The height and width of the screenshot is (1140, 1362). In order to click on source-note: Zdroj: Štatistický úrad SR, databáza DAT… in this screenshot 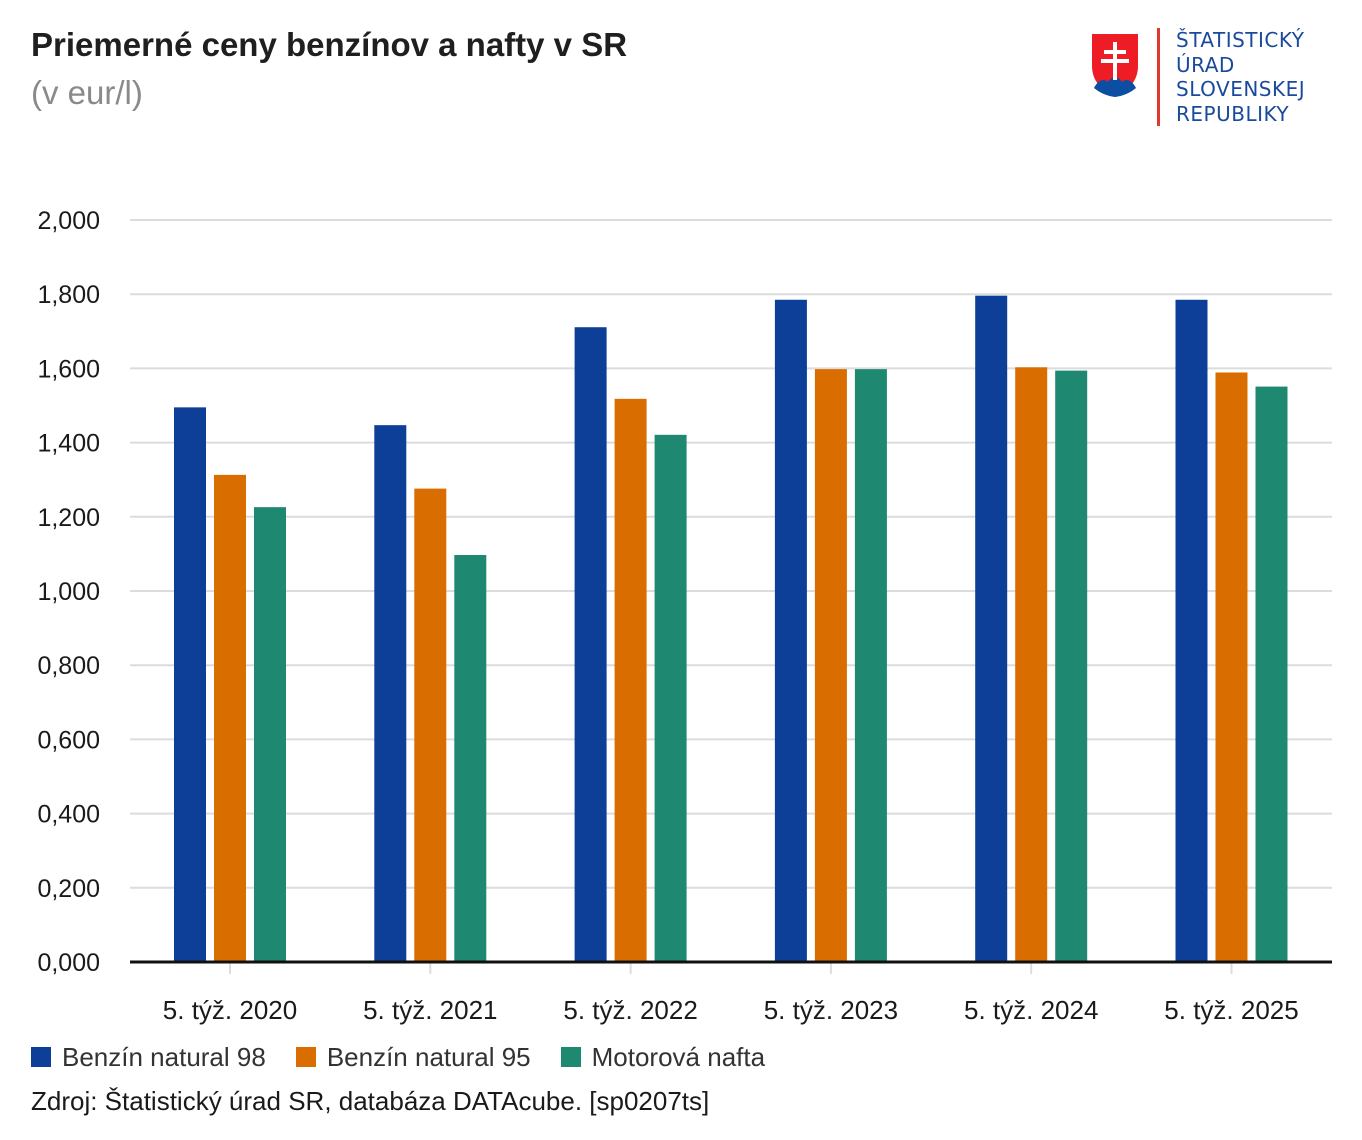, I will do `click(370, 1101)`.